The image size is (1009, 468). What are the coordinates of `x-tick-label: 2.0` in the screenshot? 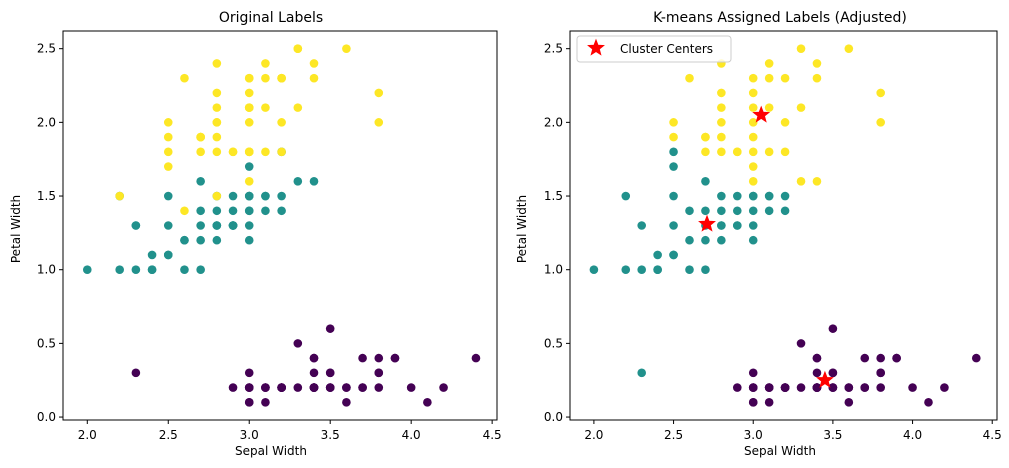 It's located at (87, 435).